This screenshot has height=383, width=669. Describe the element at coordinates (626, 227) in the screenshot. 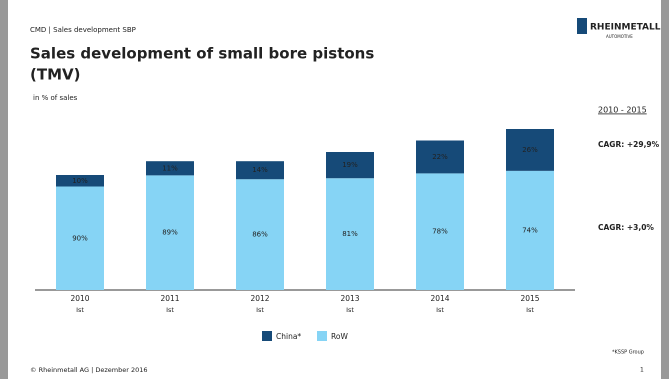

I see `cagr: CAGR: +3,0%` at that location.